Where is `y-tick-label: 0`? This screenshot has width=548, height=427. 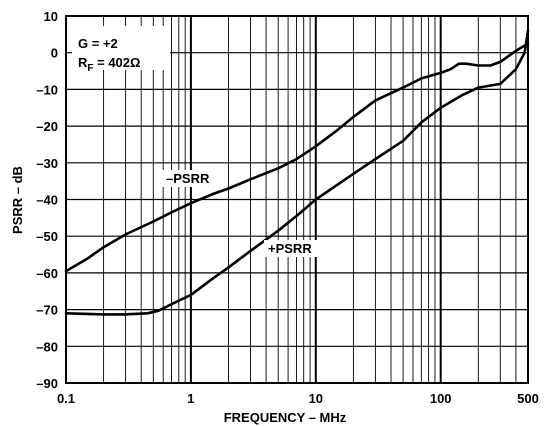 y-tick-label: 0 is located at coordinates (54, 53).